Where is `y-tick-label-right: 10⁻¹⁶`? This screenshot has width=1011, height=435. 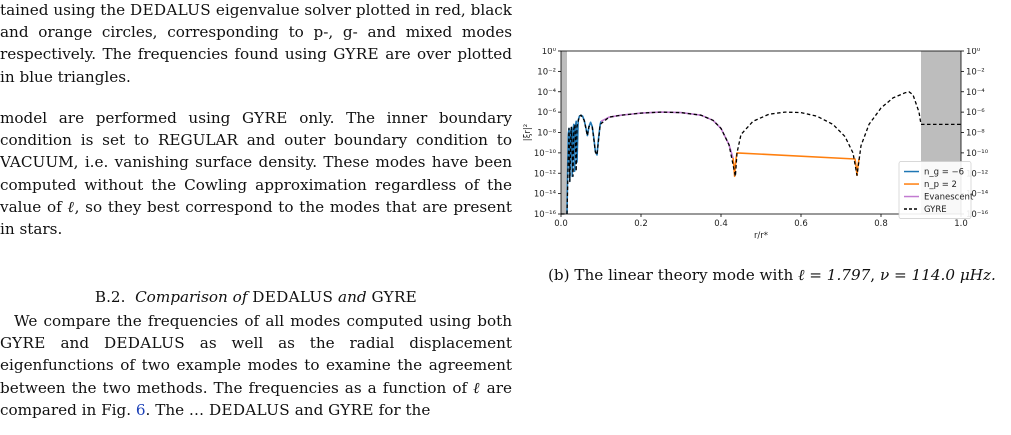 y-tick-label-right: 10⁻¹⁶ is located at coordinates (977, 215).